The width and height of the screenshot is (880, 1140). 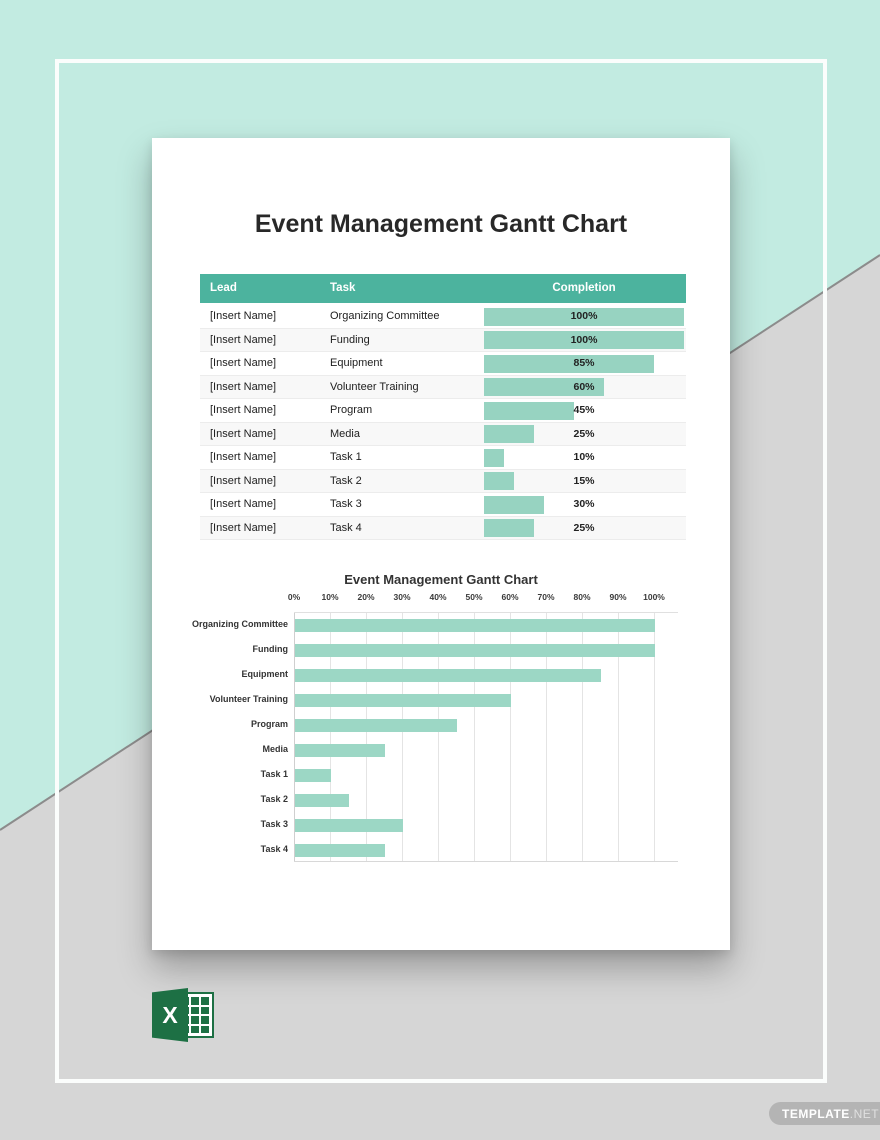 I want to click on header-completion: Completion, so click(x=584, y=288).